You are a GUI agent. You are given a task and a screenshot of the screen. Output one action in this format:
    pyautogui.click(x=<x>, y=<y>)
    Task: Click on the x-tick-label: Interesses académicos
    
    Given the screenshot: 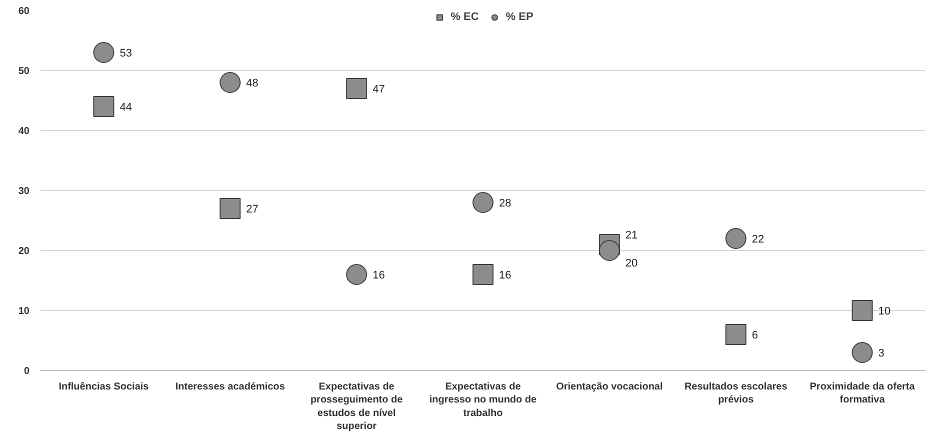 What is the action you would take?
    pyautogui.click(x=230, y=387)
    